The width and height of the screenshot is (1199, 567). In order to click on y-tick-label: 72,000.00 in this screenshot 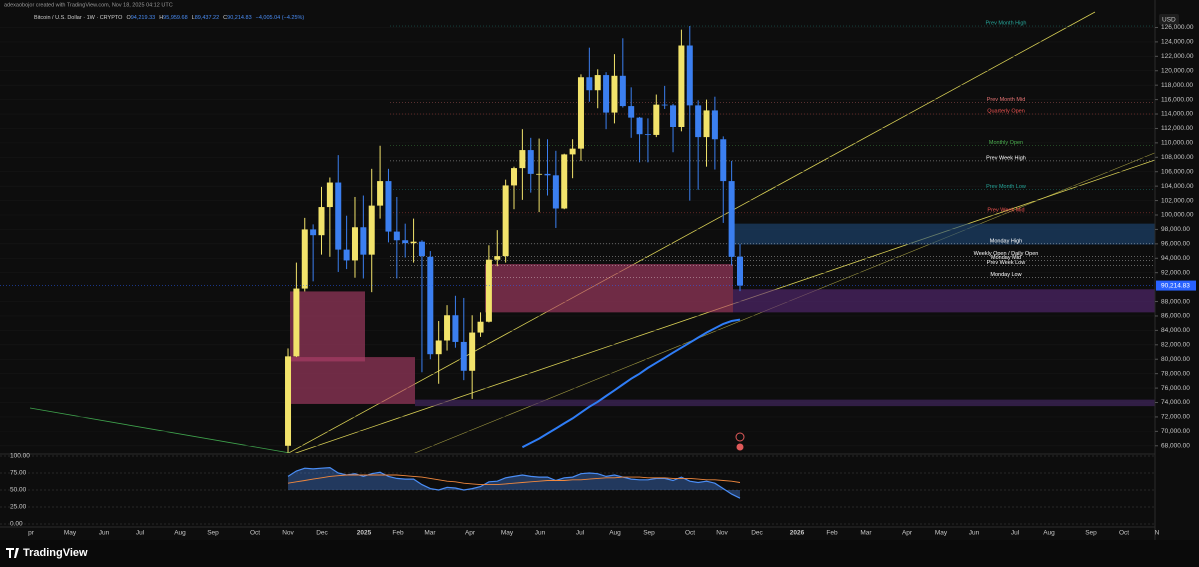, I will do `click(1175, 417)`.